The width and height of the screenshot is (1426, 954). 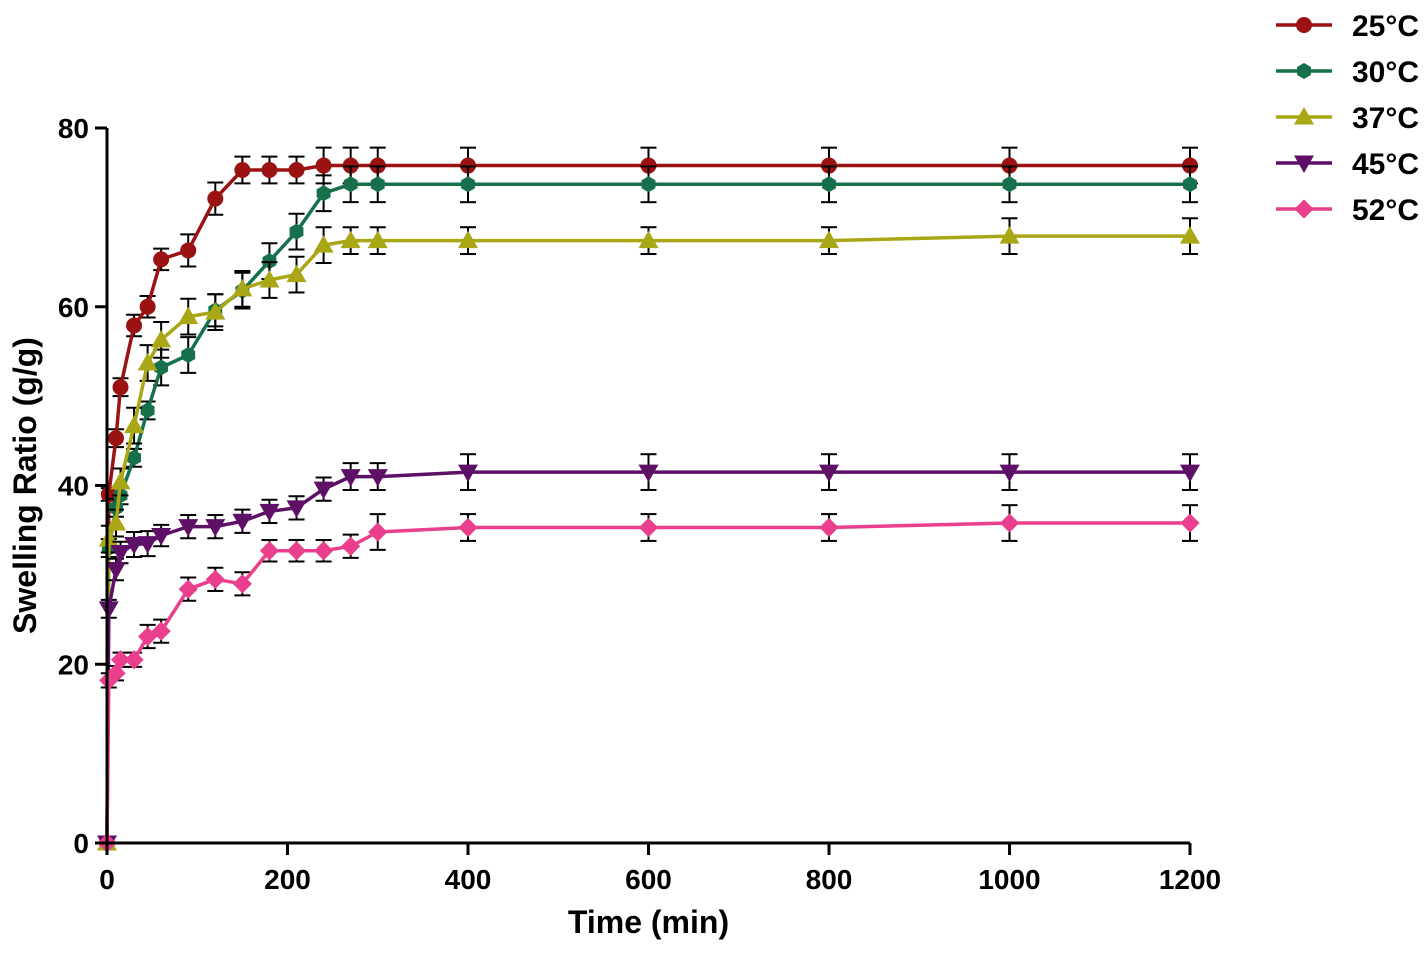 I want to click on legend-label: 45°C, so click(x=1385, y=164).